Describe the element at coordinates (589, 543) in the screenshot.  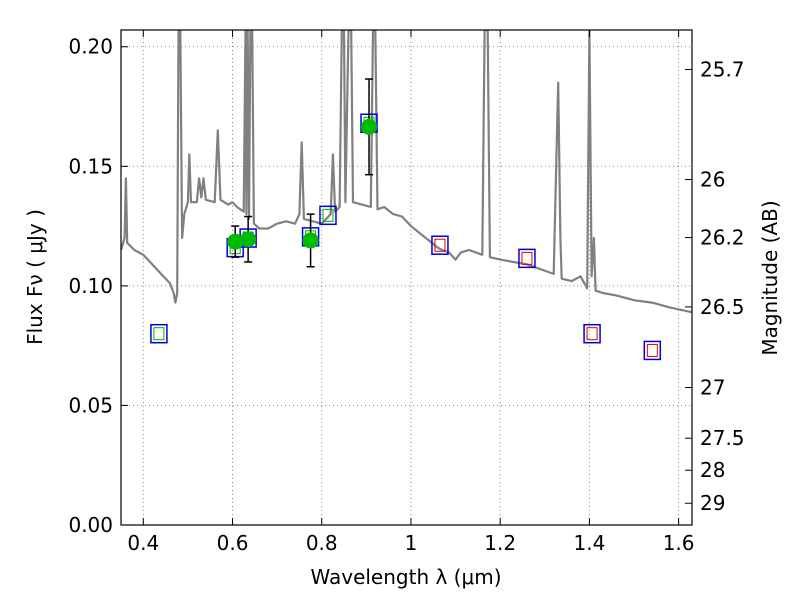
I see `x-tick-label: 1.4` at that location.